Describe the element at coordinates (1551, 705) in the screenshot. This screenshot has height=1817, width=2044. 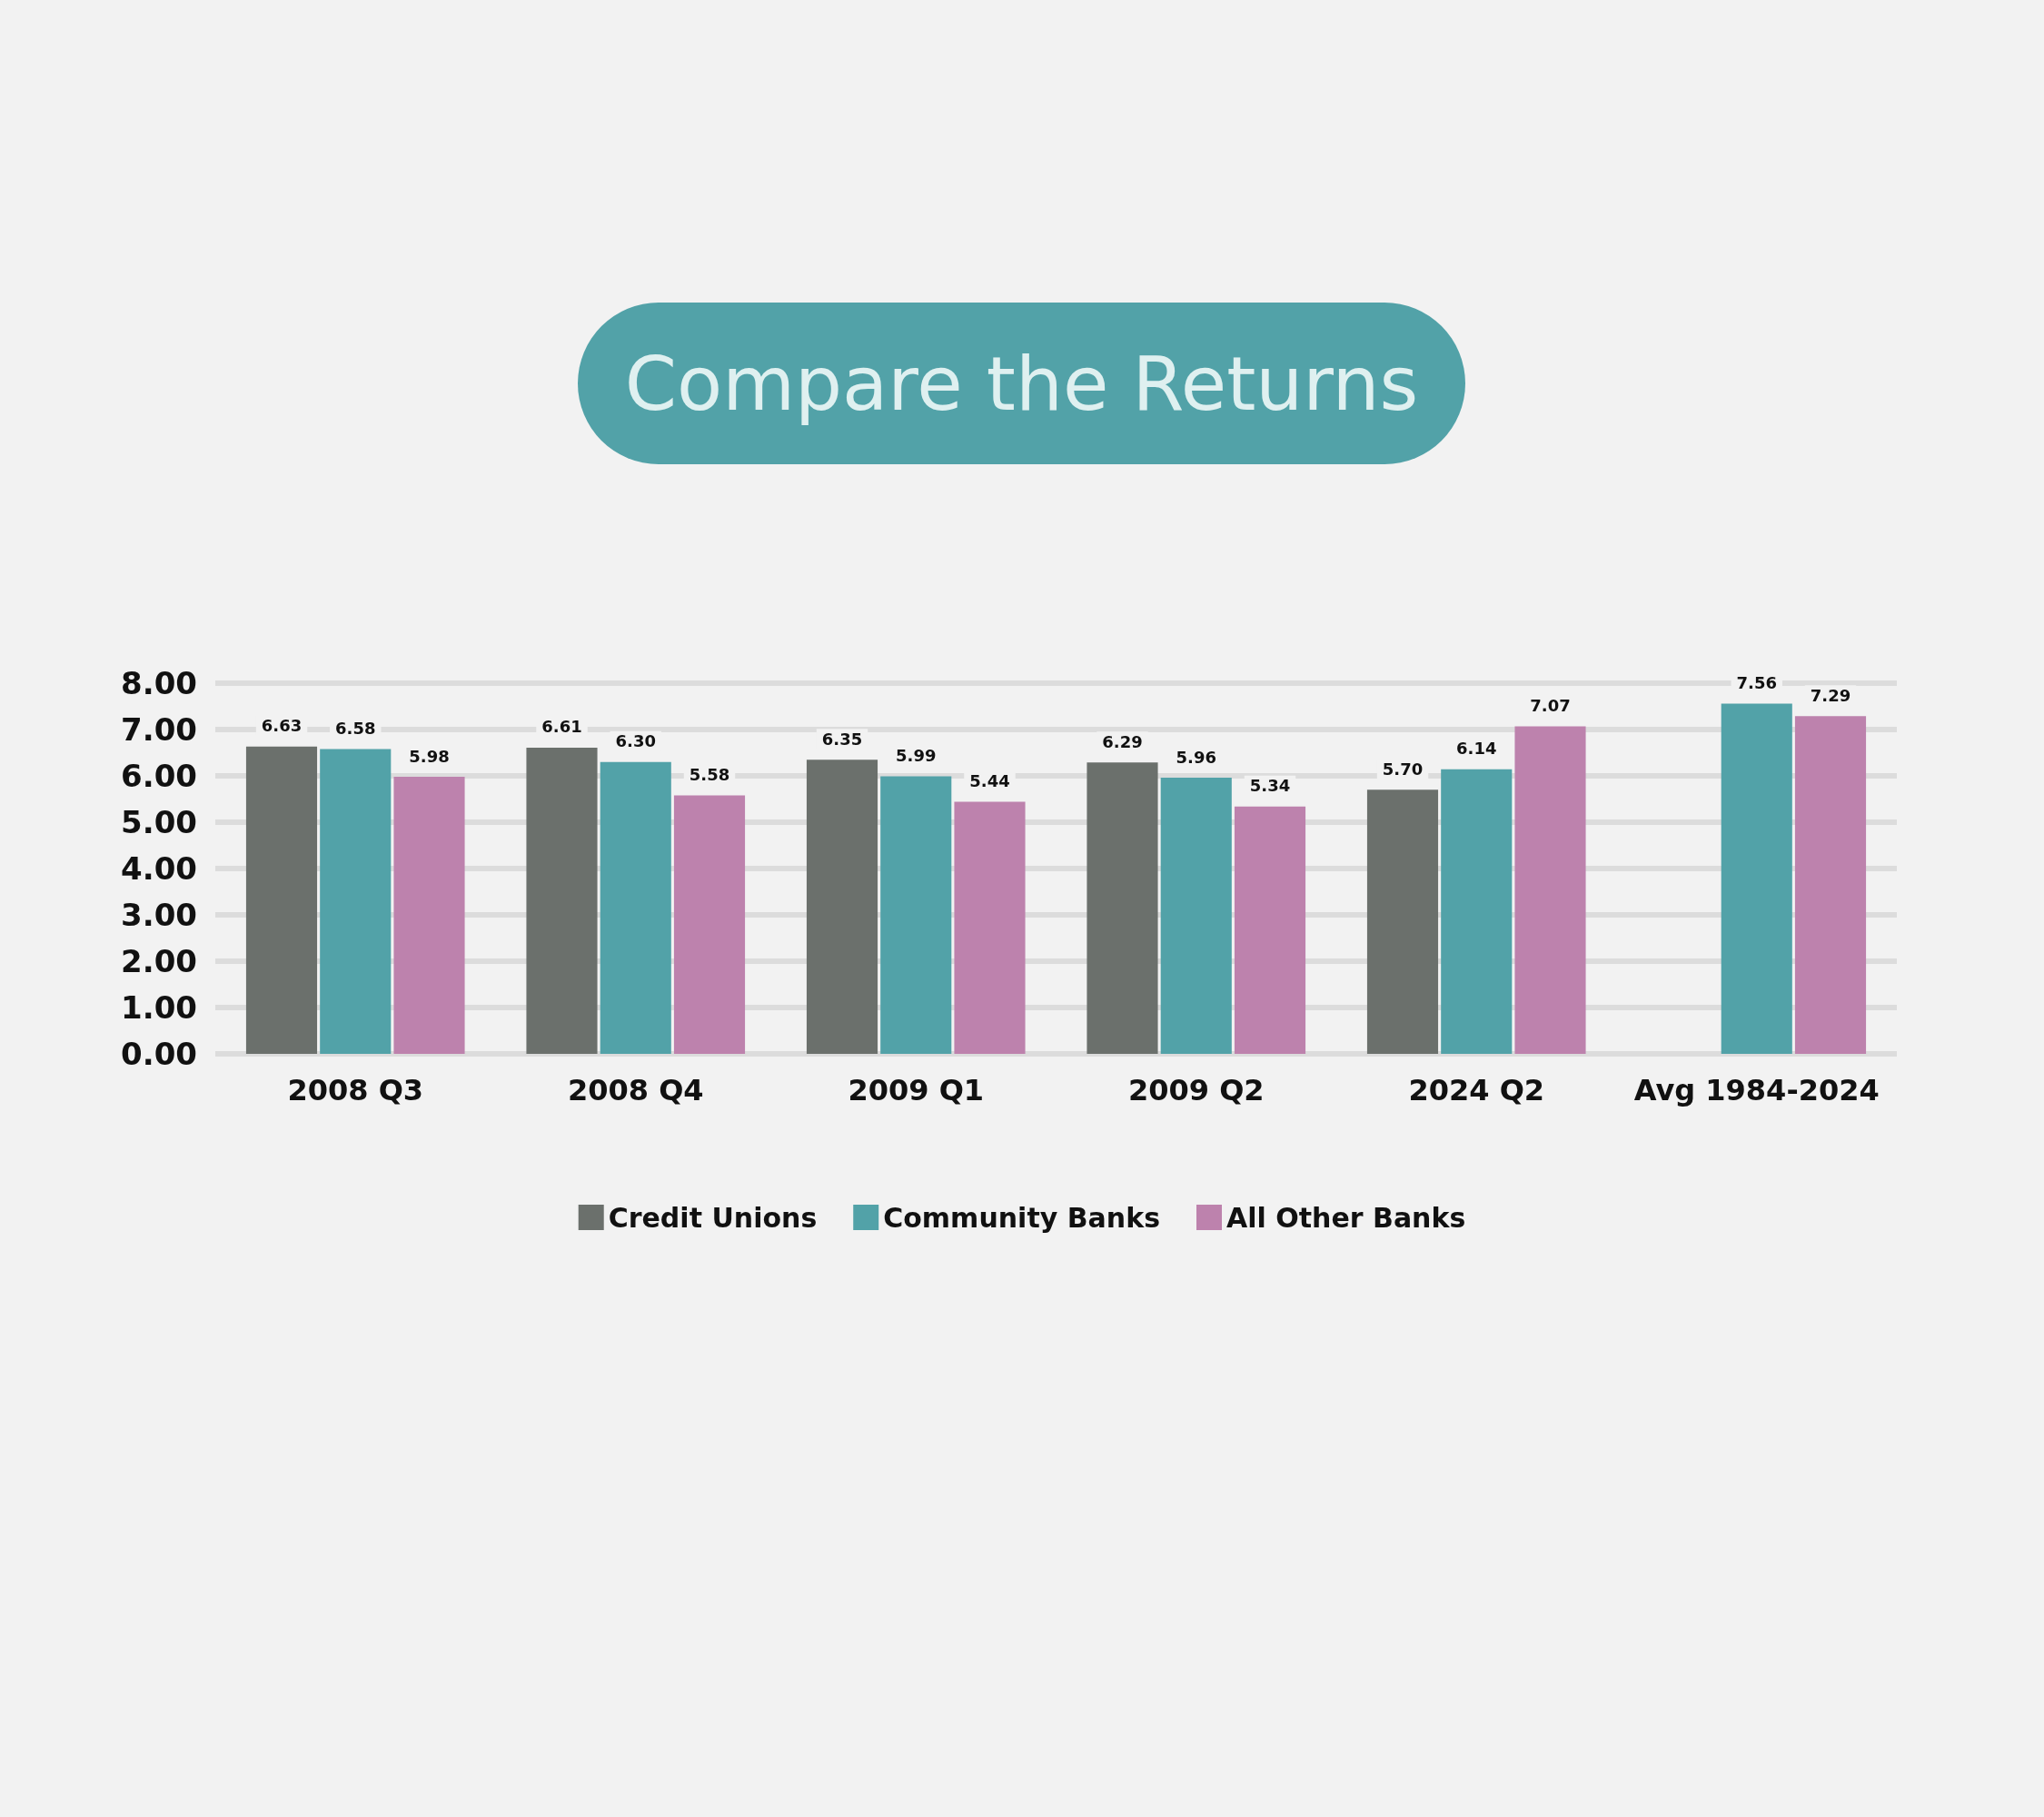
I see `data-label: 7.07` at that location.